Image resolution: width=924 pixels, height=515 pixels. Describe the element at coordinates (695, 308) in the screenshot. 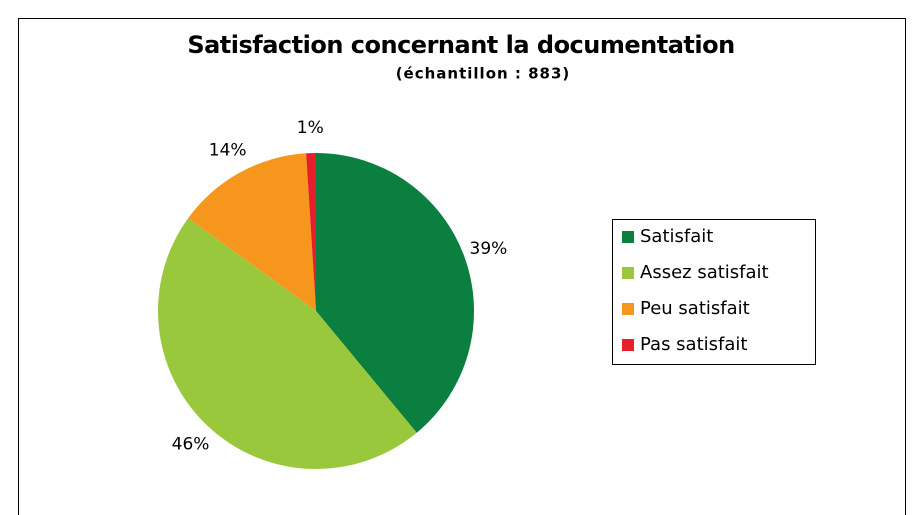

I see `legend-label: Peu satisfait` at that location.